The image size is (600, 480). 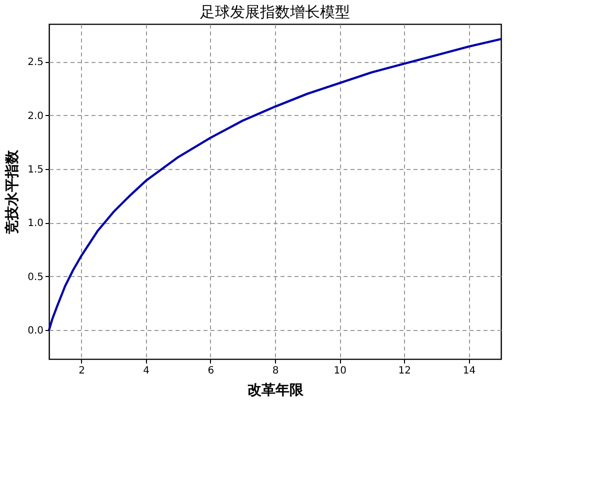 I want to click on x-tick-label: 8, so click(x=275, y=371).